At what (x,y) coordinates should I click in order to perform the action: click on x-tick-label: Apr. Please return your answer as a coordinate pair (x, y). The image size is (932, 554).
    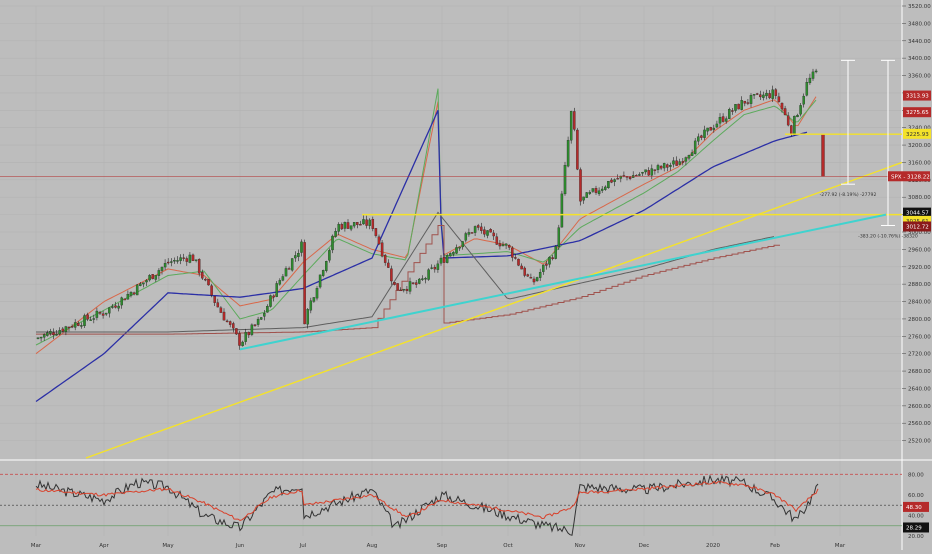
    Looking at the image, I should click on (104, 546).